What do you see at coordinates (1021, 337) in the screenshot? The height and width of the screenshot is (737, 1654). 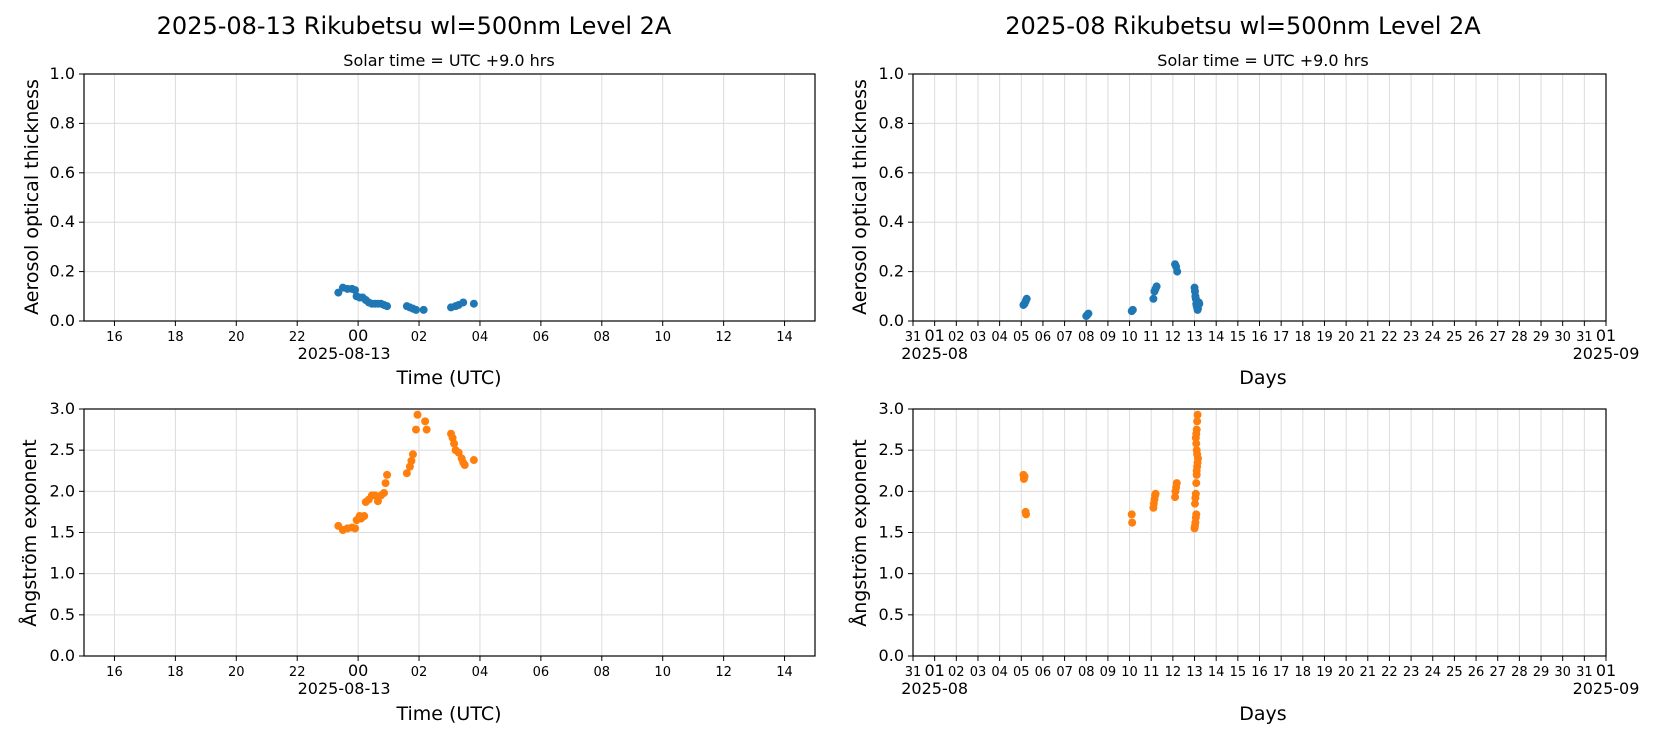 I see `x-tick-label: 05` at bounding box center [1021, 337].